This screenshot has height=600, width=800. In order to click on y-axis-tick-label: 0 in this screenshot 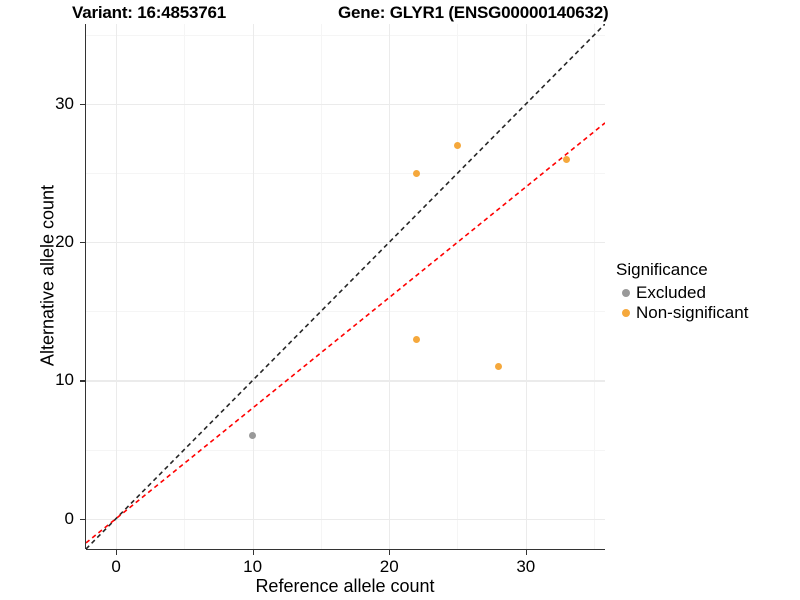, I will do `click(69, 518)`.